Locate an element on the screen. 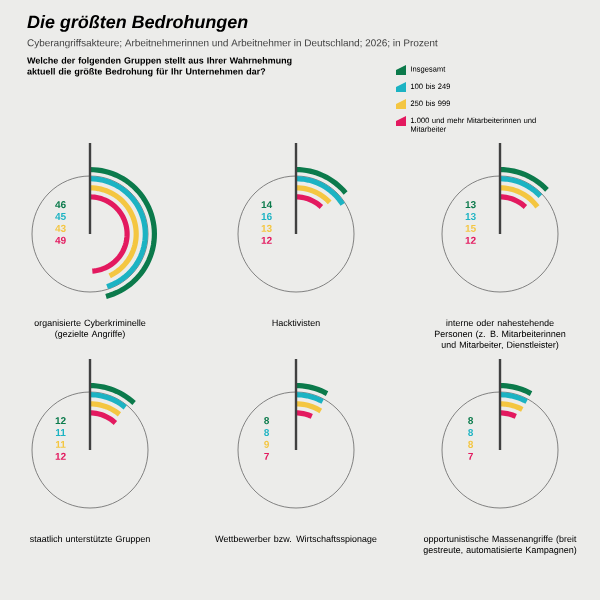  text: Die größten Bedrohungen is located at coordinates (137, 23).